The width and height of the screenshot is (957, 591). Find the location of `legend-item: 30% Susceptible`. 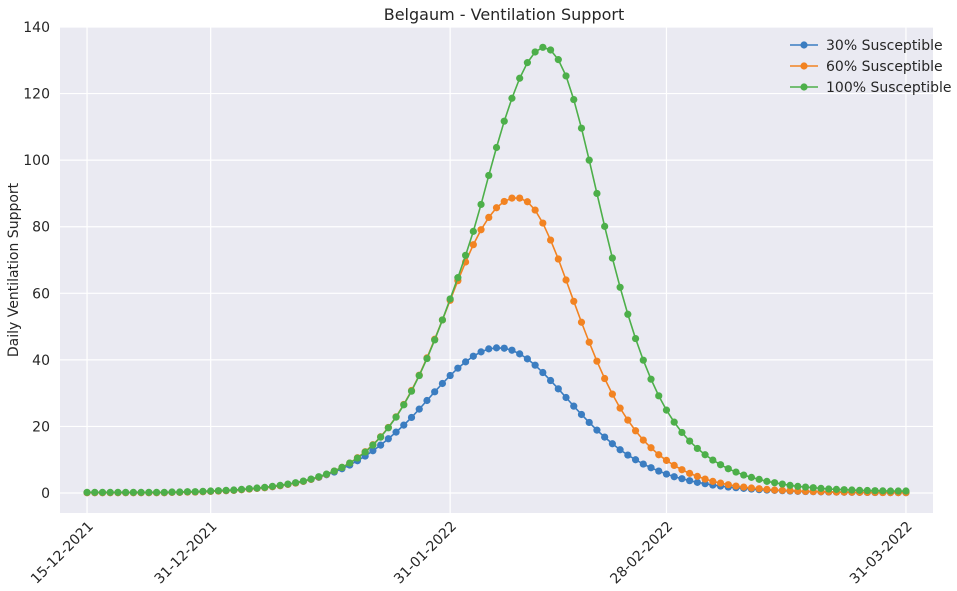

legend-item: 30% Susceptible is located at coordinates (866, 46).